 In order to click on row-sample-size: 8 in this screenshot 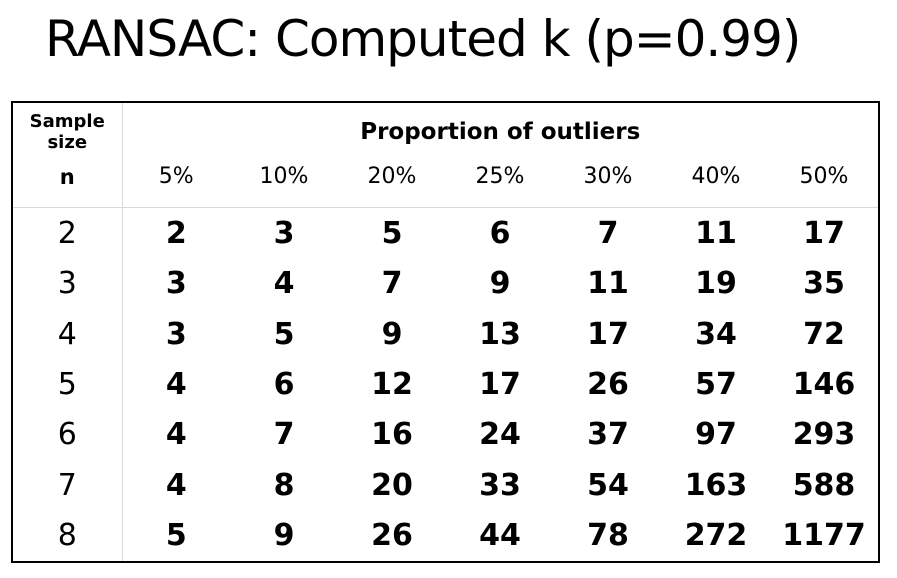, I will do `click(68, 535)`.